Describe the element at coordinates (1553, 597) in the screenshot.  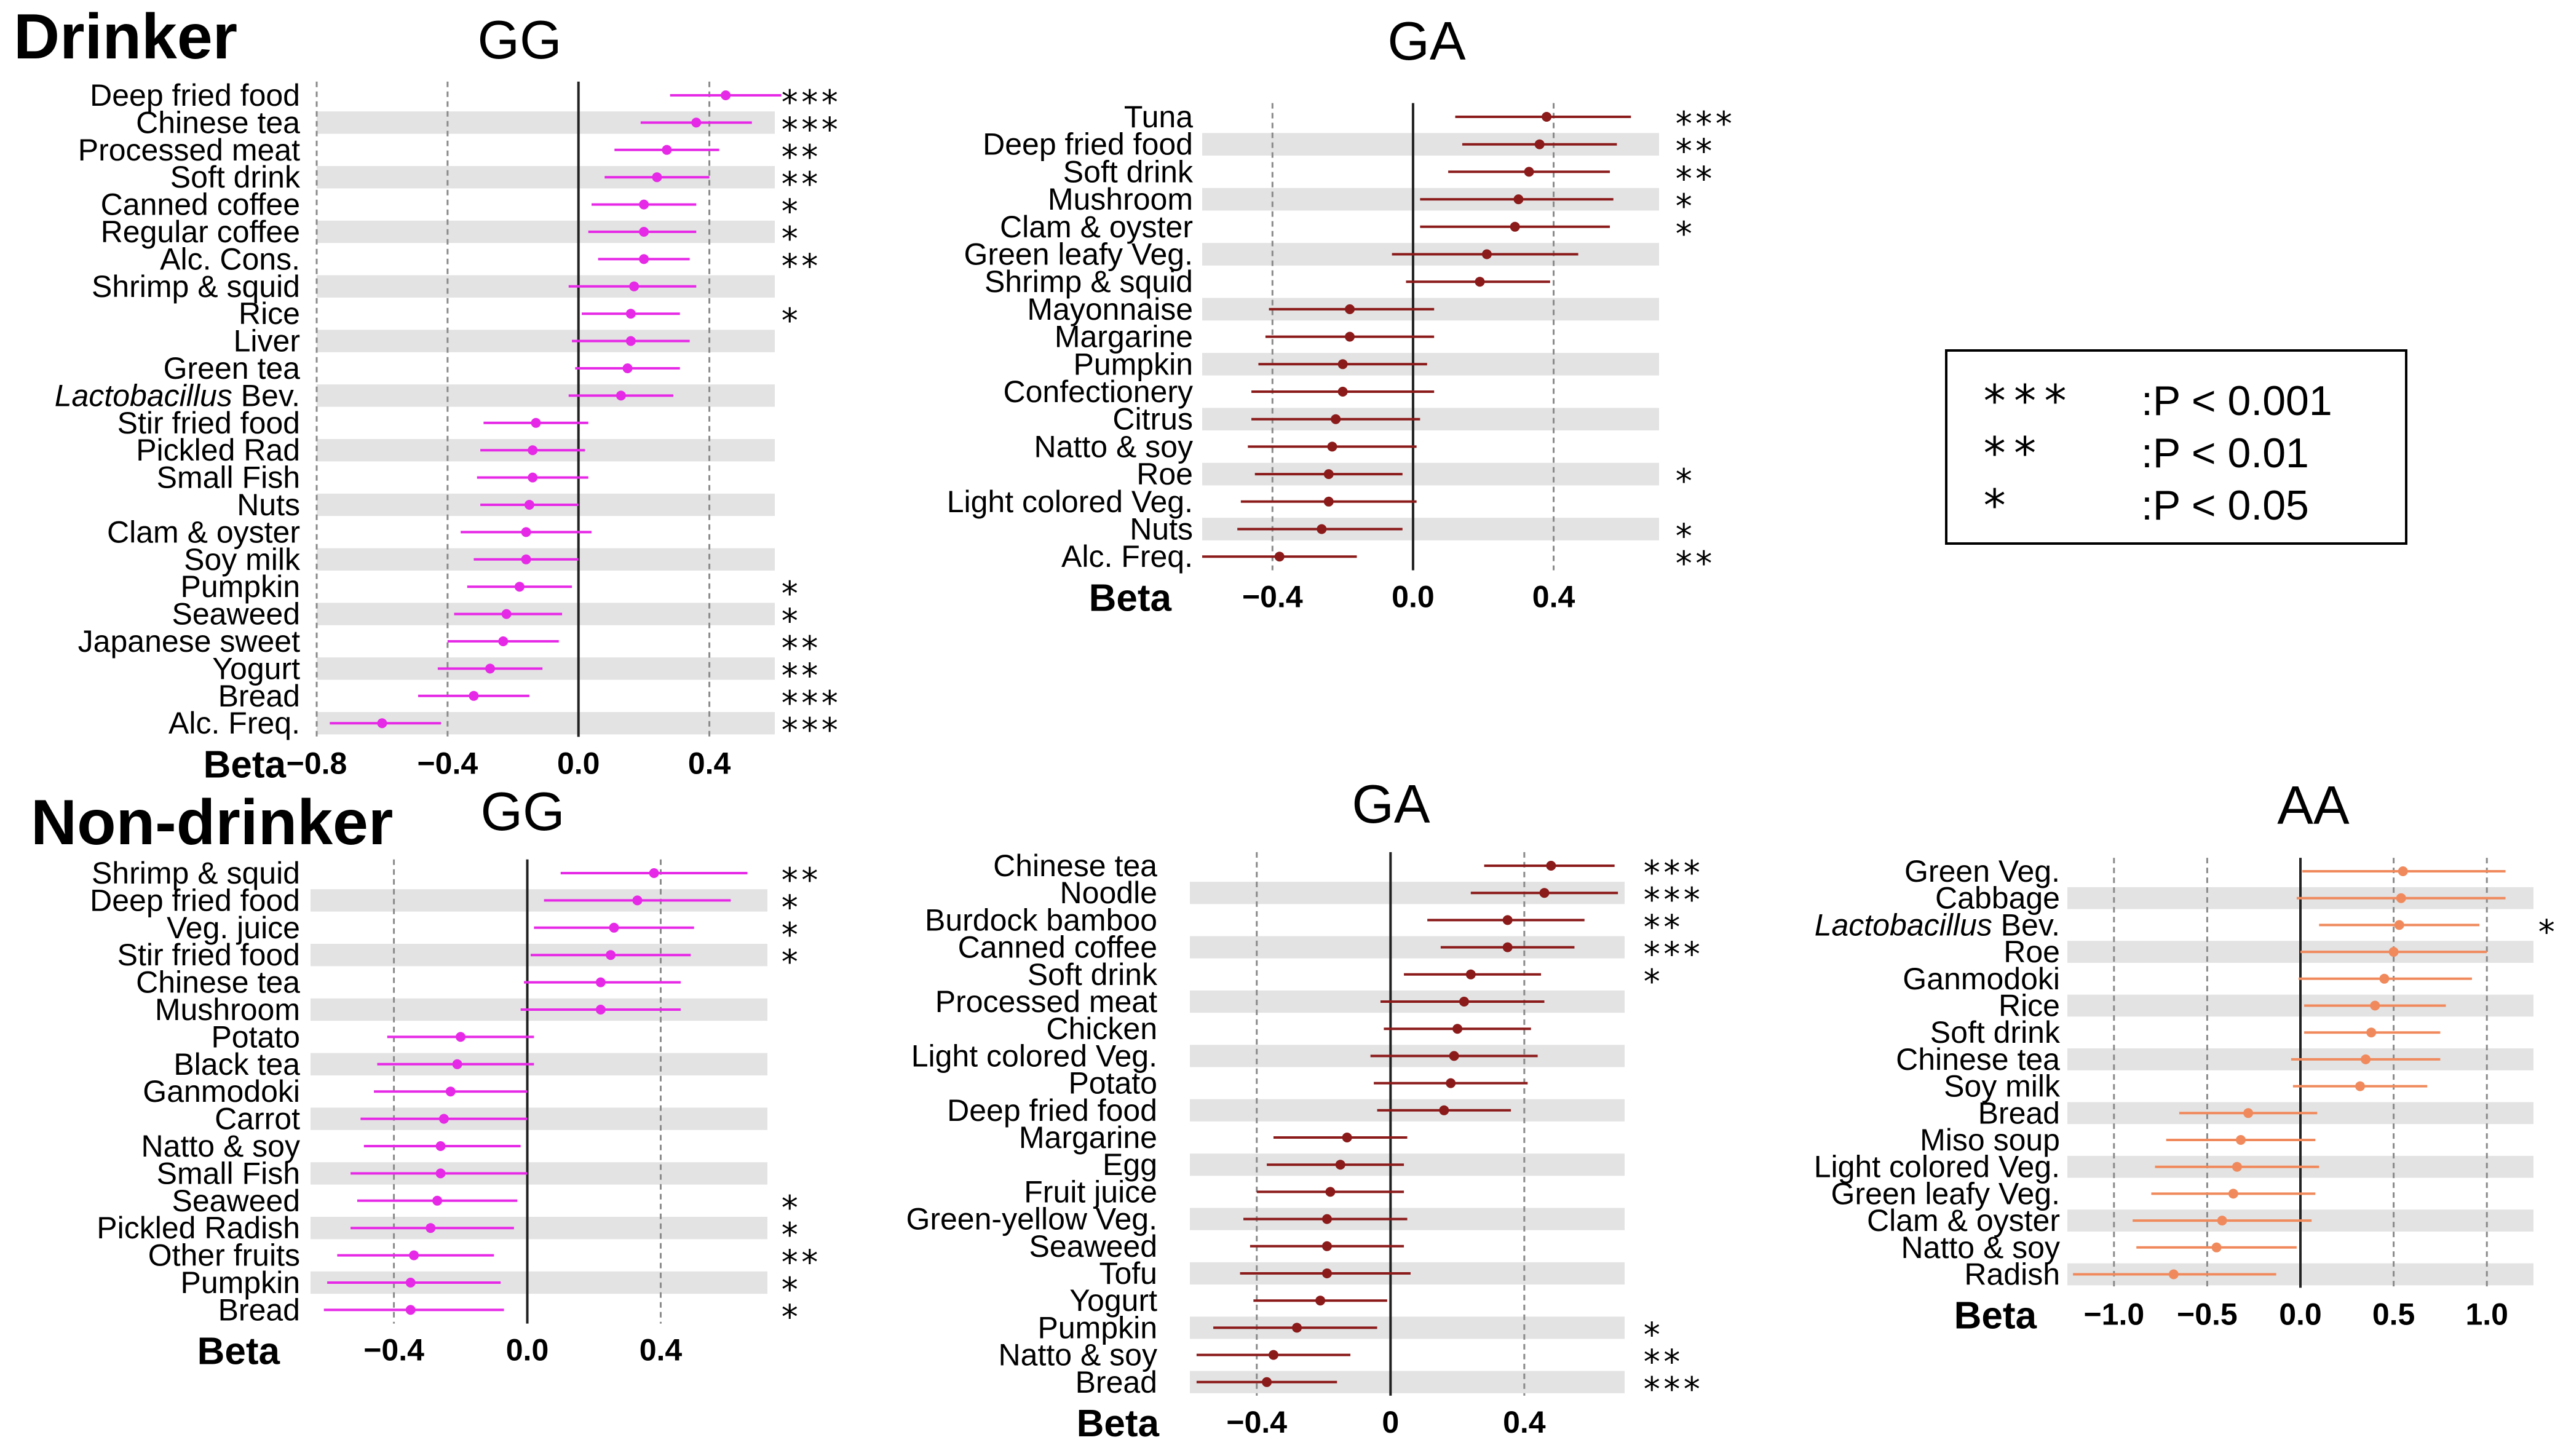
I see `tick-label: 0.4` at that location.